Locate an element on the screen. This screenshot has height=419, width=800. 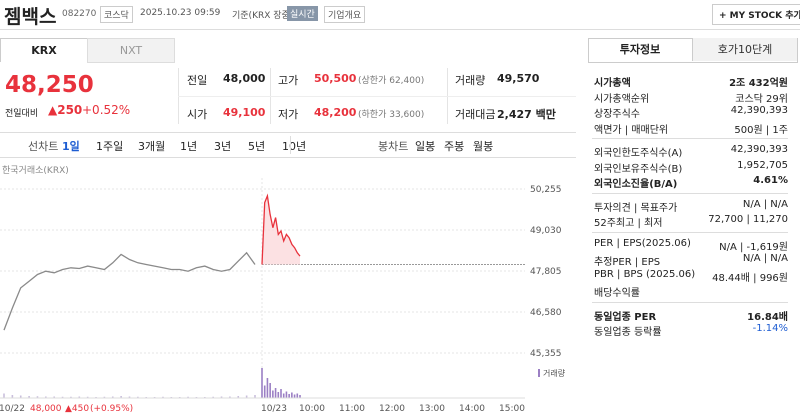
period-bar is located at coordinates (288, 145).